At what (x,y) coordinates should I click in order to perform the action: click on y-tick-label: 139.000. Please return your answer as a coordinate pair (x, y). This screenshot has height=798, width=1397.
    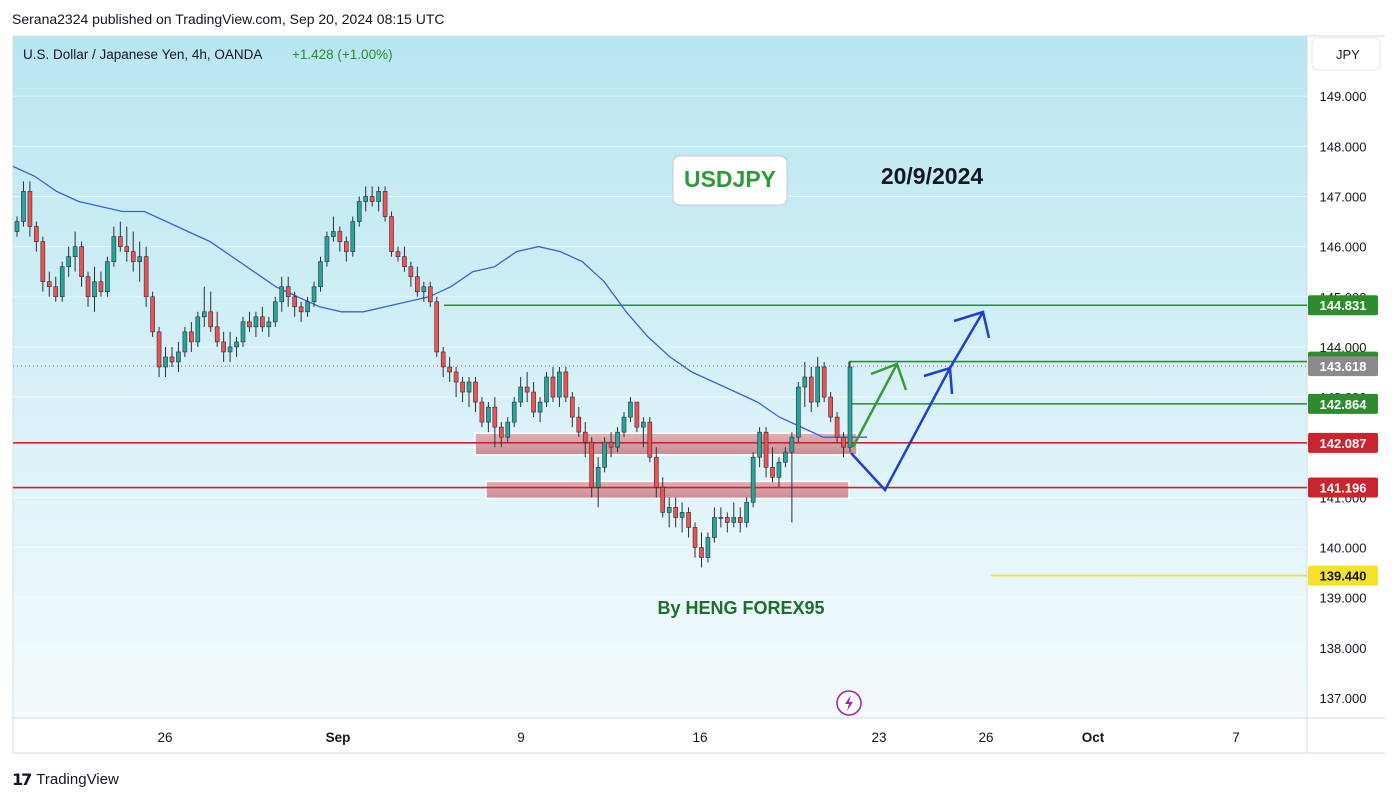
    Looking at the image, I should click on (1343, 598).